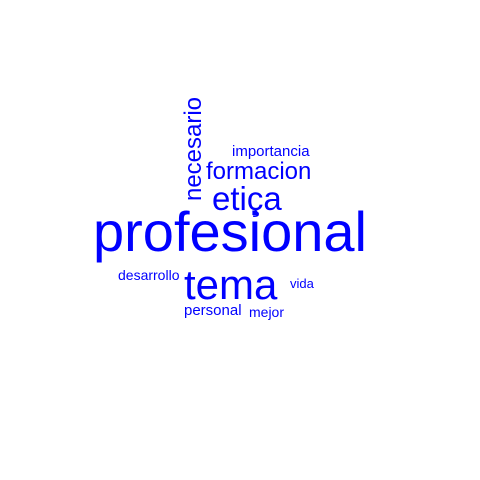 This screenshot has height=480, width=480. Describe the element at coordinates (271, 151) in the screenshot. I see `word-importancia: importancia` at that location.